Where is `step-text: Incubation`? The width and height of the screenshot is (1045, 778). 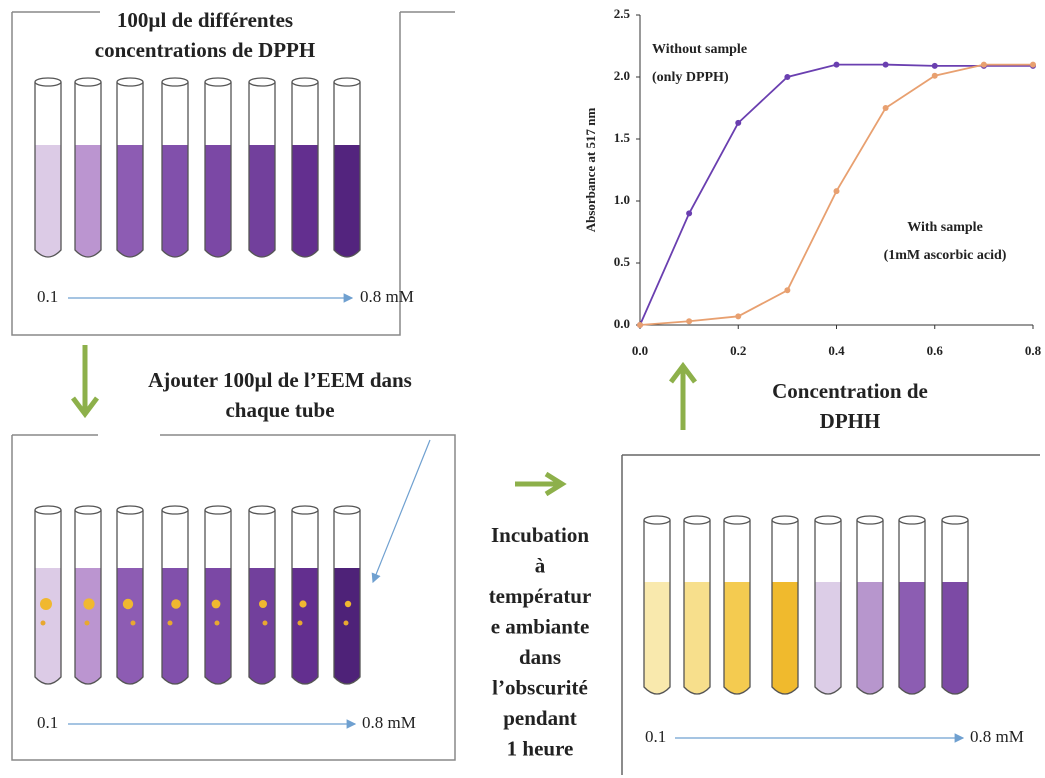 step-text: Incubation is located at coordinates (540, 535).